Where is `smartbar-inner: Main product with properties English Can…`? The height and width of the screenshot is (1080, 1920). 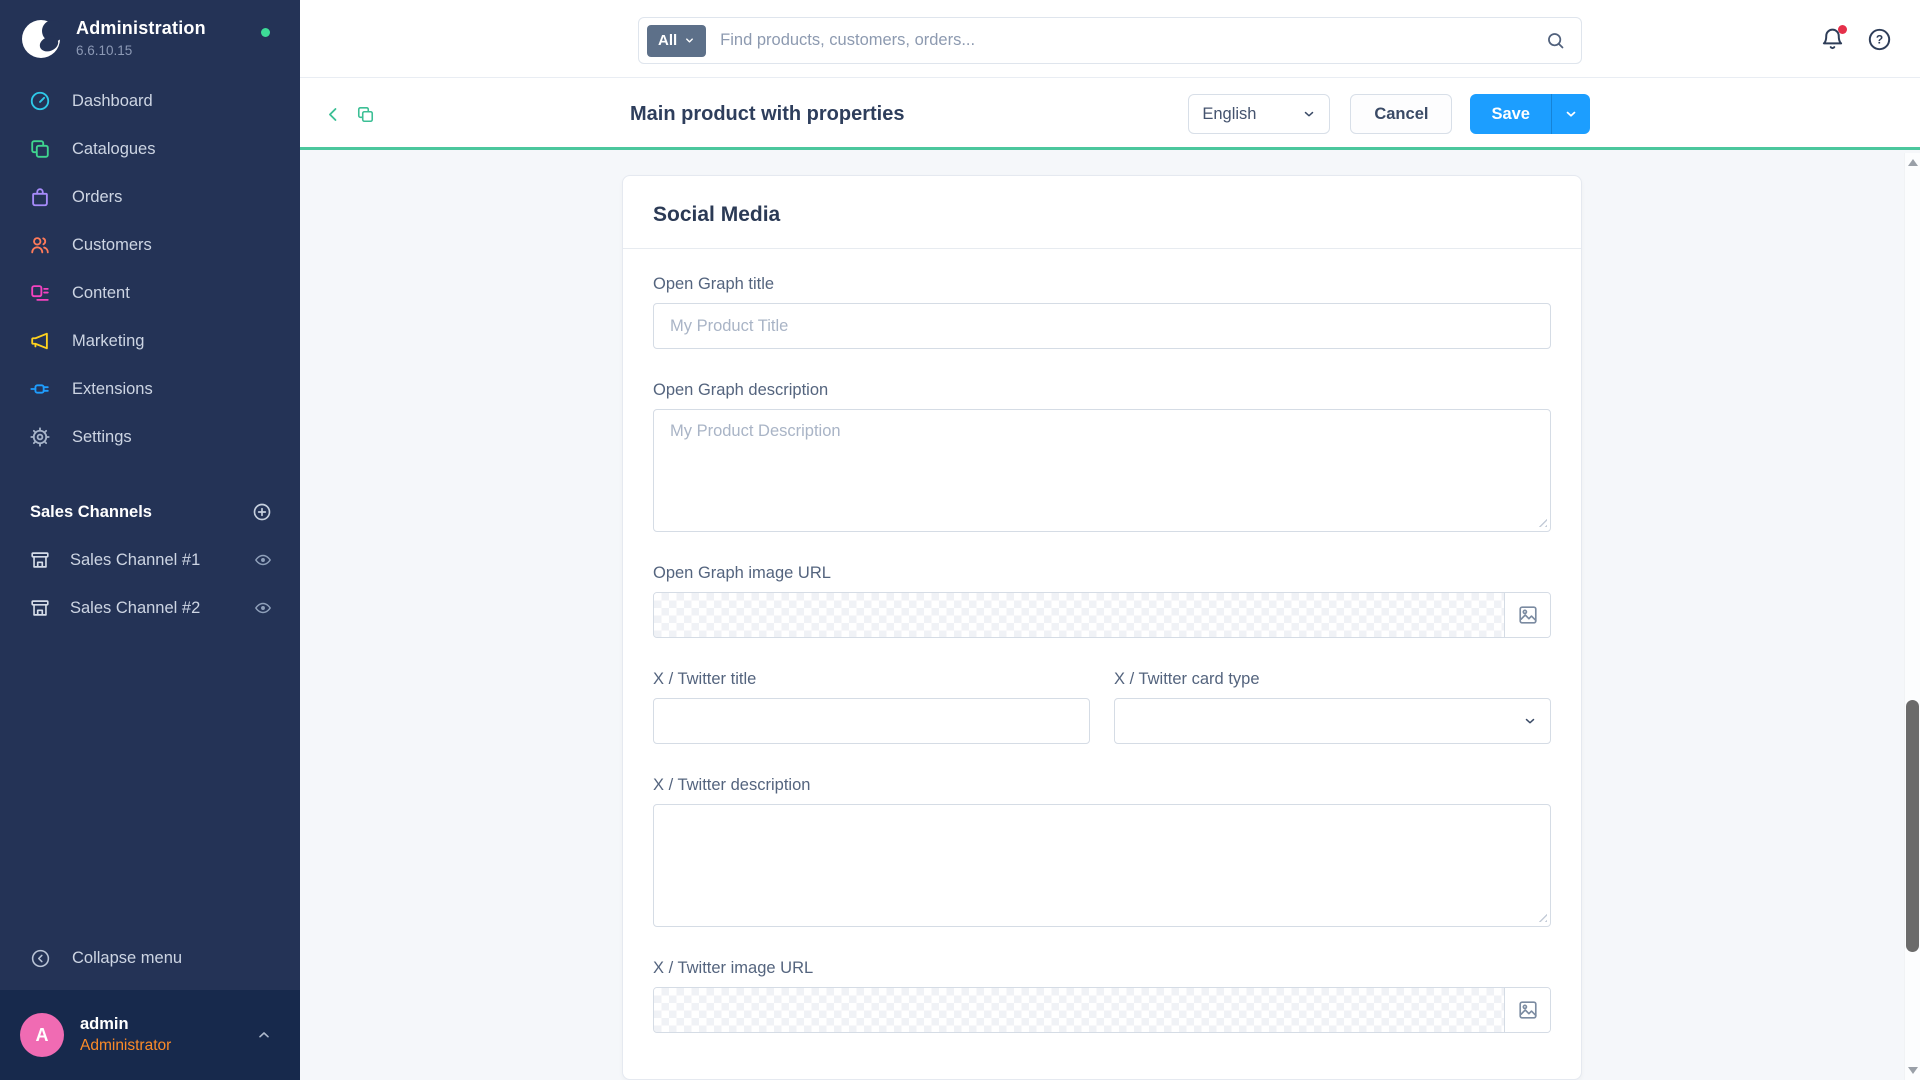 smartbar-inner: Main product with properties English Can… is located at coordinates (1110, 114).